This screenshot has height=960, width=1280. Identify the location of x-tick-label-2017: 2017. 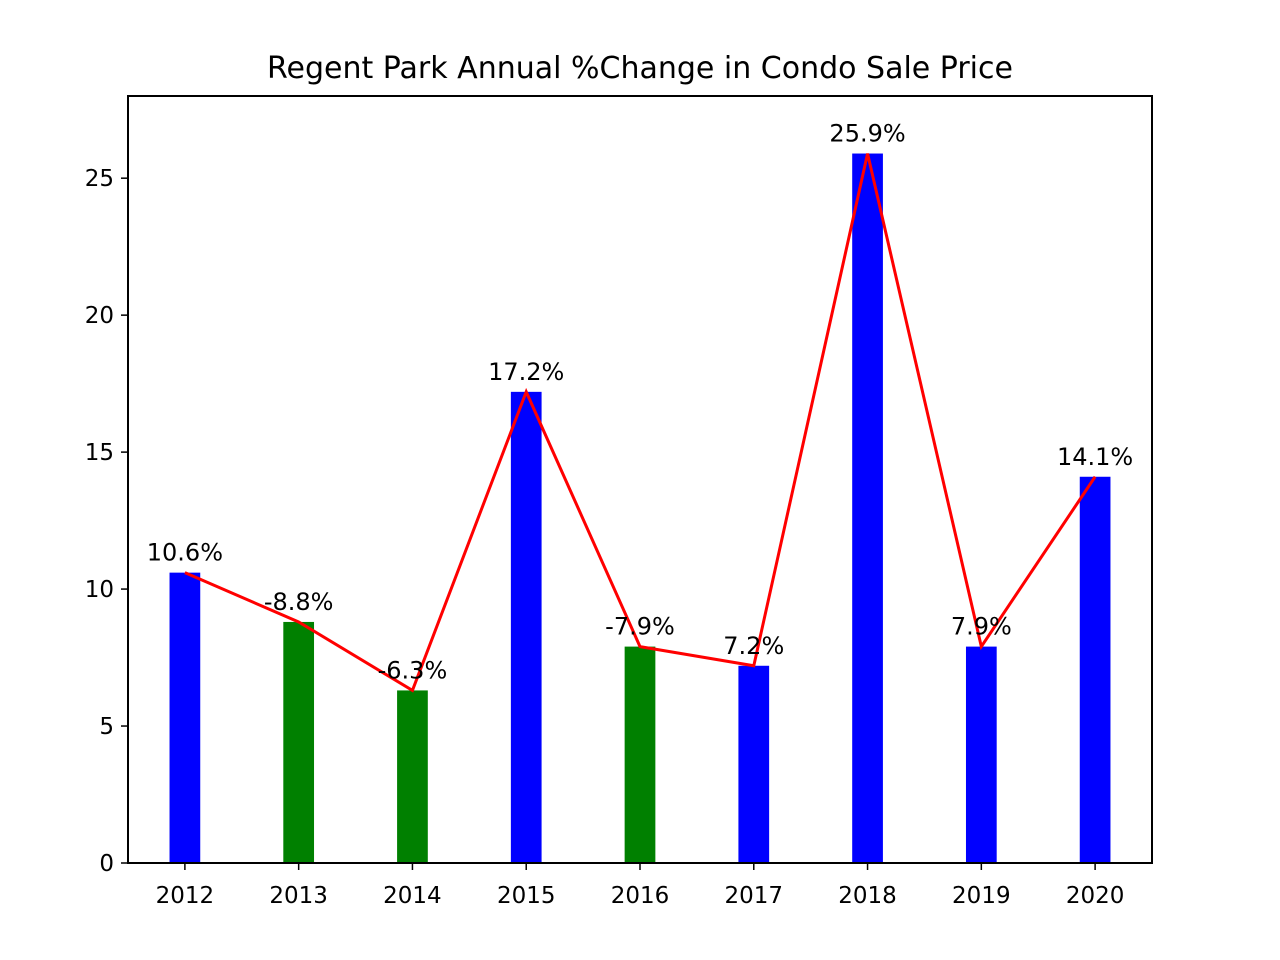
(754, 896).